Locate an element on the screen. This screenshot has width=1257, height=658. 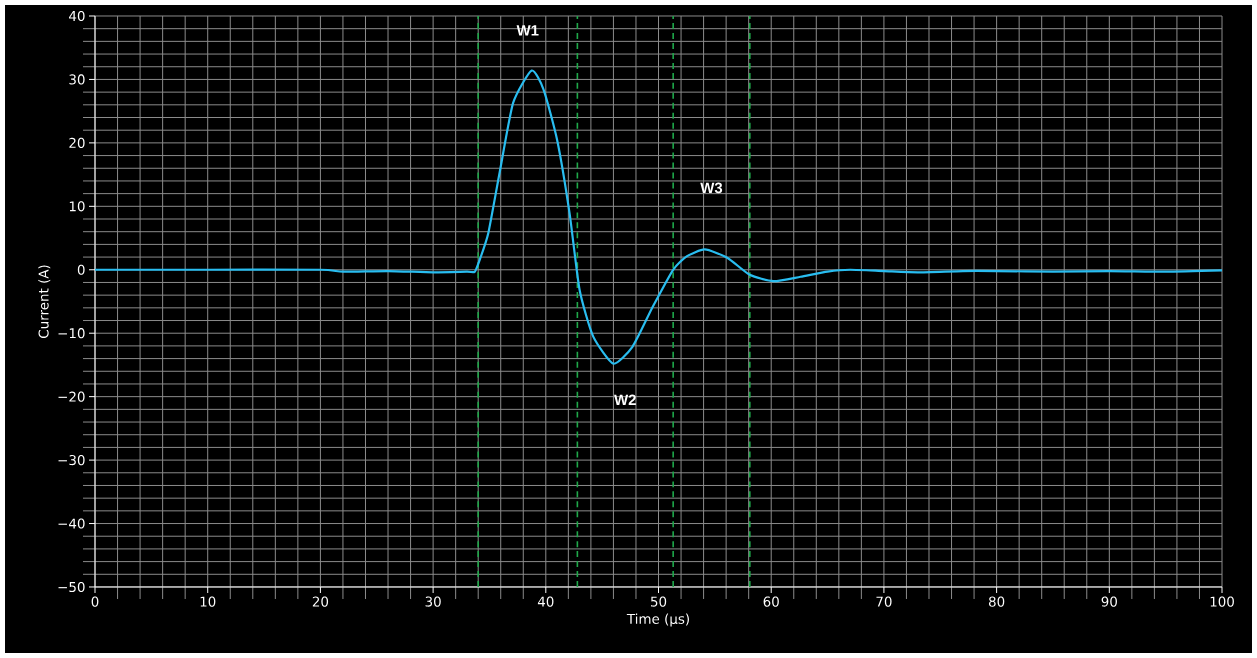
y-tick-label: −20 is located at coordinates (71, 396).